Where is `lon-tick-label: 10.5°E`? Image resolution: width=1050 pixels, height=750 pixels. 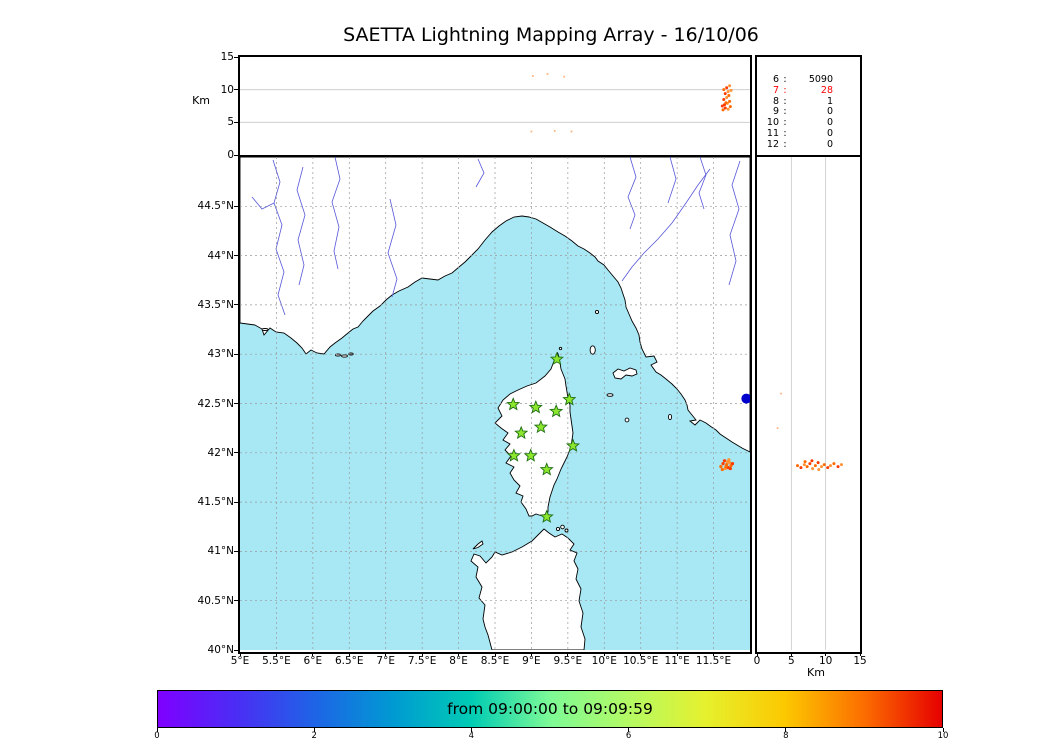 lon-tick-label: 10.5°E is located at coordinates (641, 661).